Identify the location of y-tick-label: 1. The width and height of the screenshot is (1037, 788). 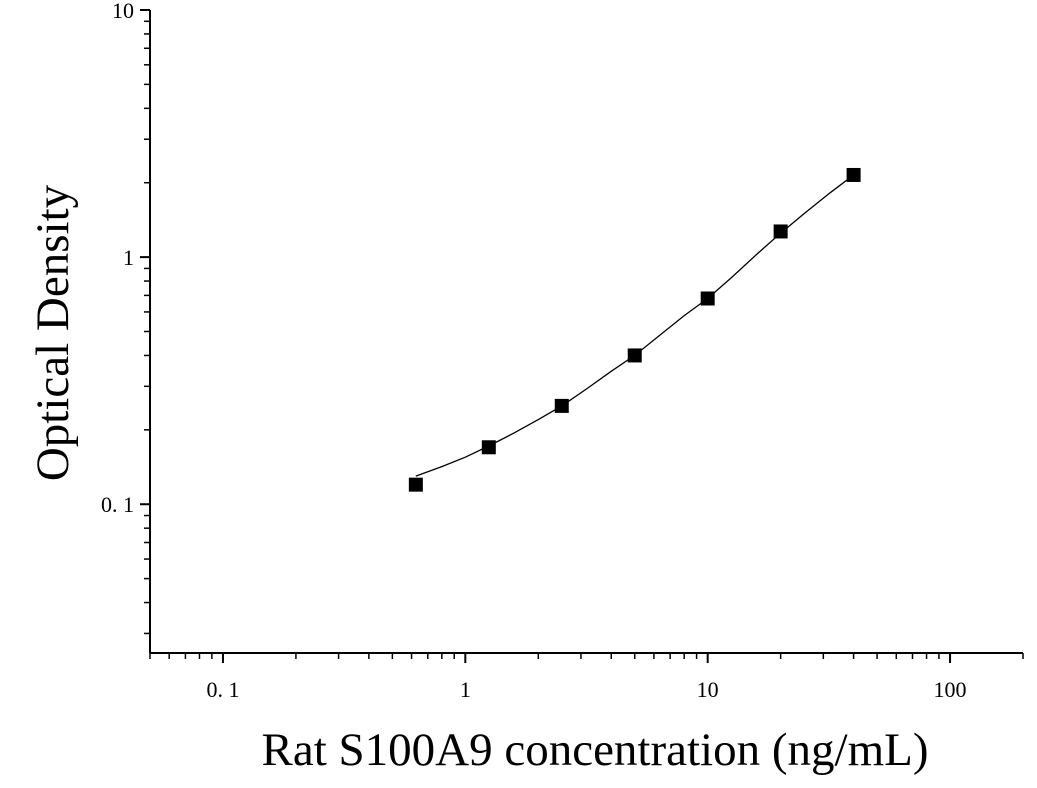
(128, 257).